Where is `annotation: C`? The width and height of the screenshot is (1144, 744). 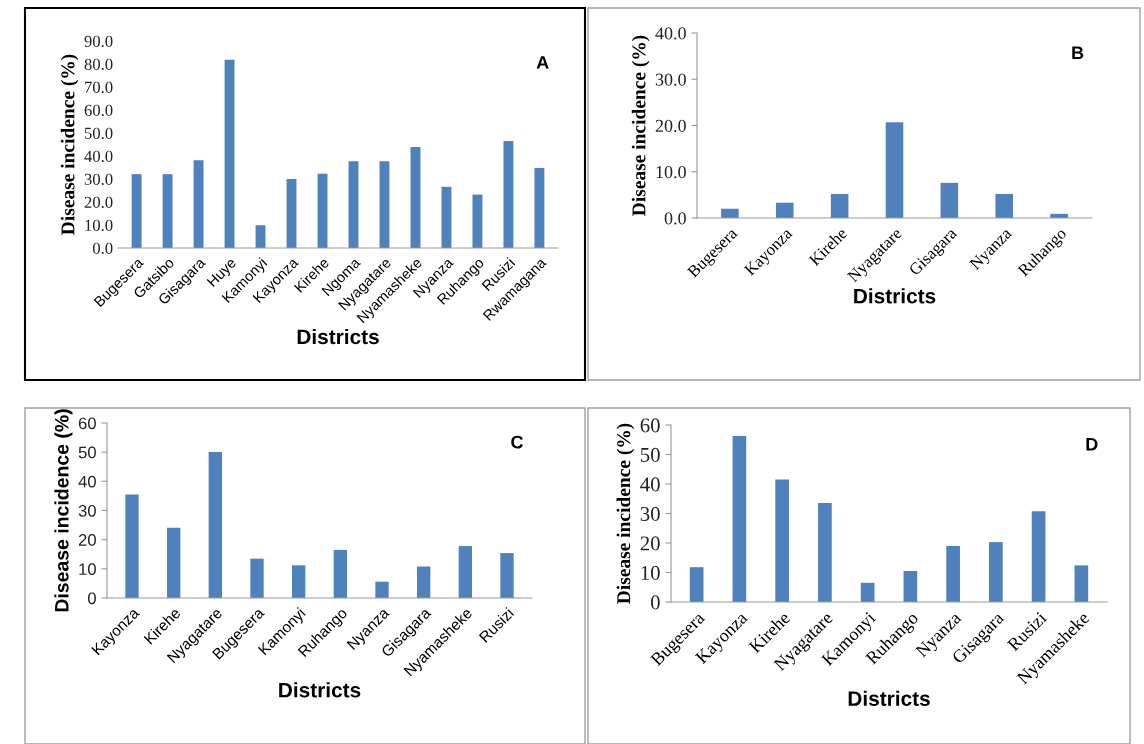
annotation: C is located at coordinates (517, 442).